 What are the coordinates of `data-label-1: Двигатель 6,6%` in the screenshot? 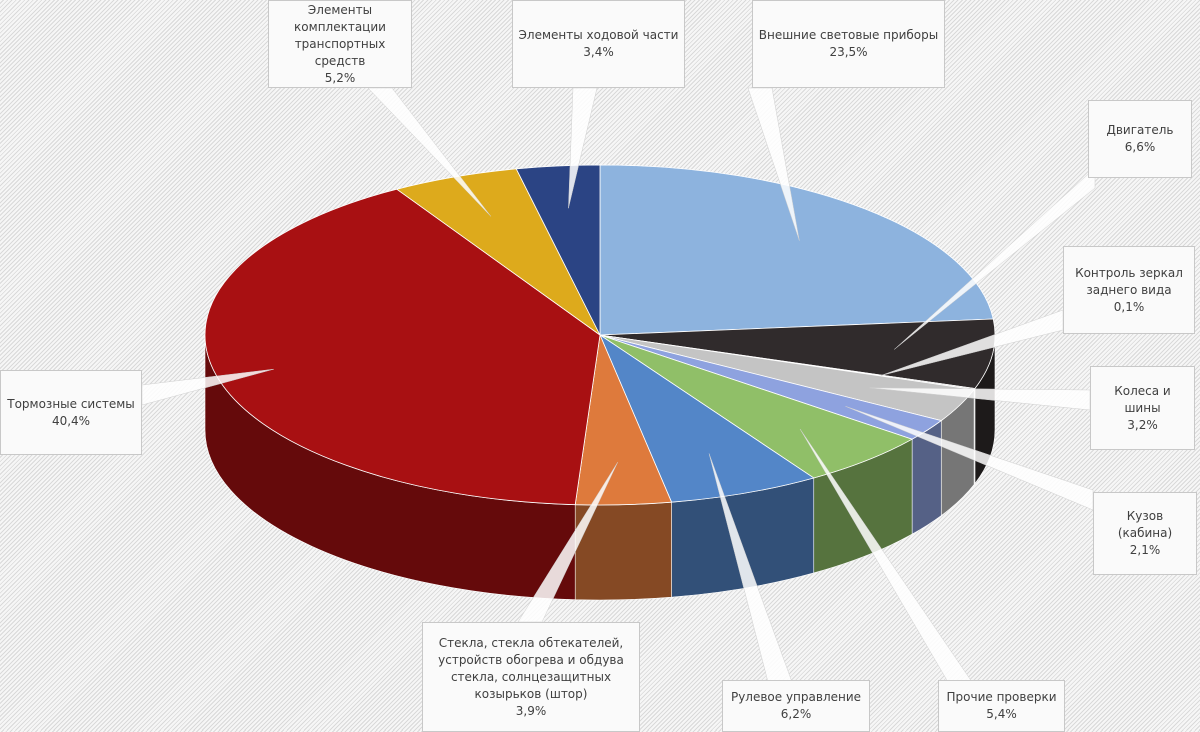 It's located at (1140, 139).